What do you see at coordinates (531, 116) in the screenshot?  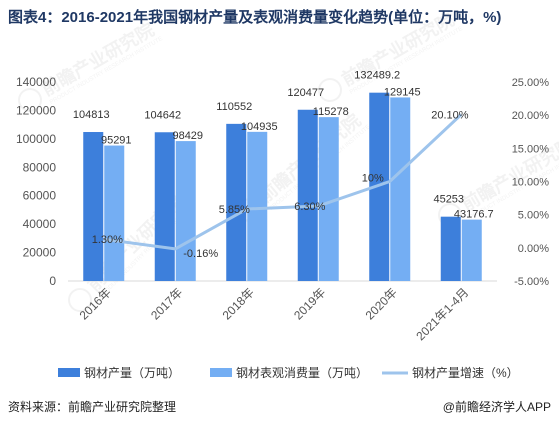 I see `right-tick-label: 20.00%` at bounding box center [531, 116].